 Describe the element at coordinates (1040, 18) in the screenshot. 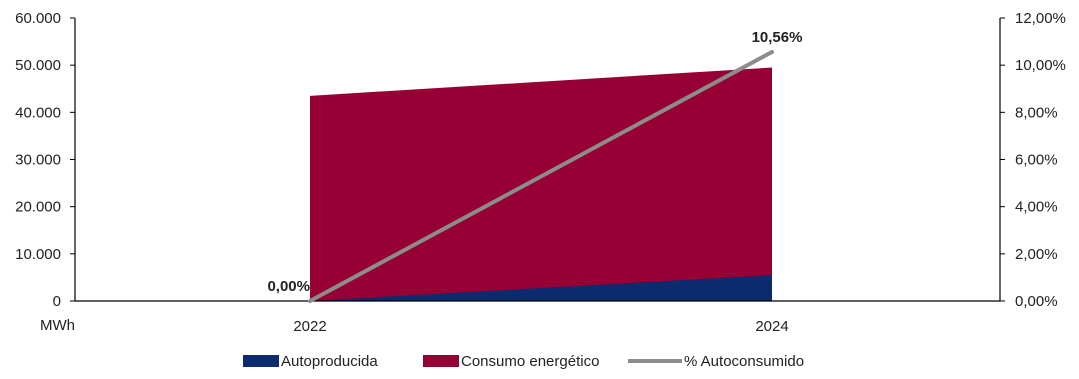

I see `right-tick-label: 12,00%` at that location.